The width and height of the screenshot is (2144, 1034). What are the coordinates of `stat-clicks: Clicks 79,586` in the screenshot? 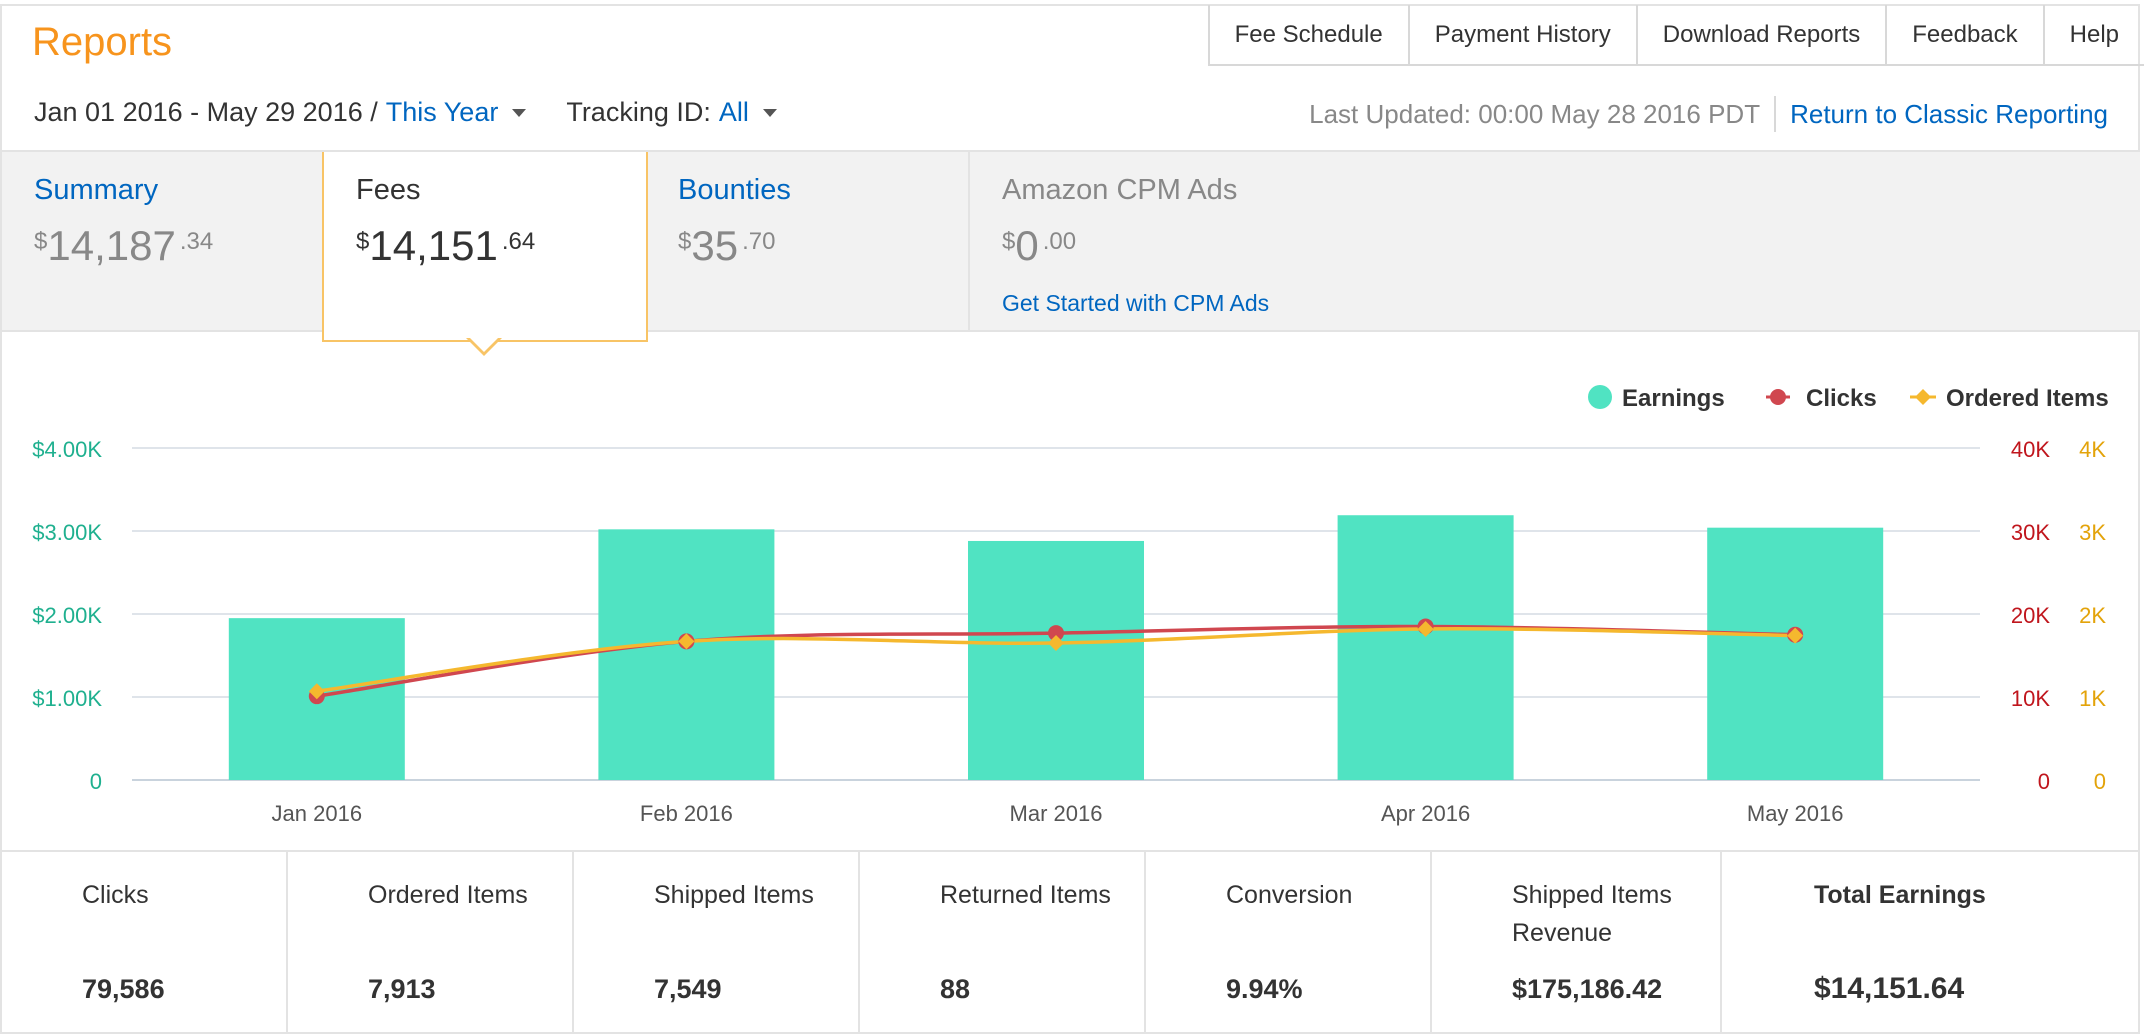 It's located at (145, 943).